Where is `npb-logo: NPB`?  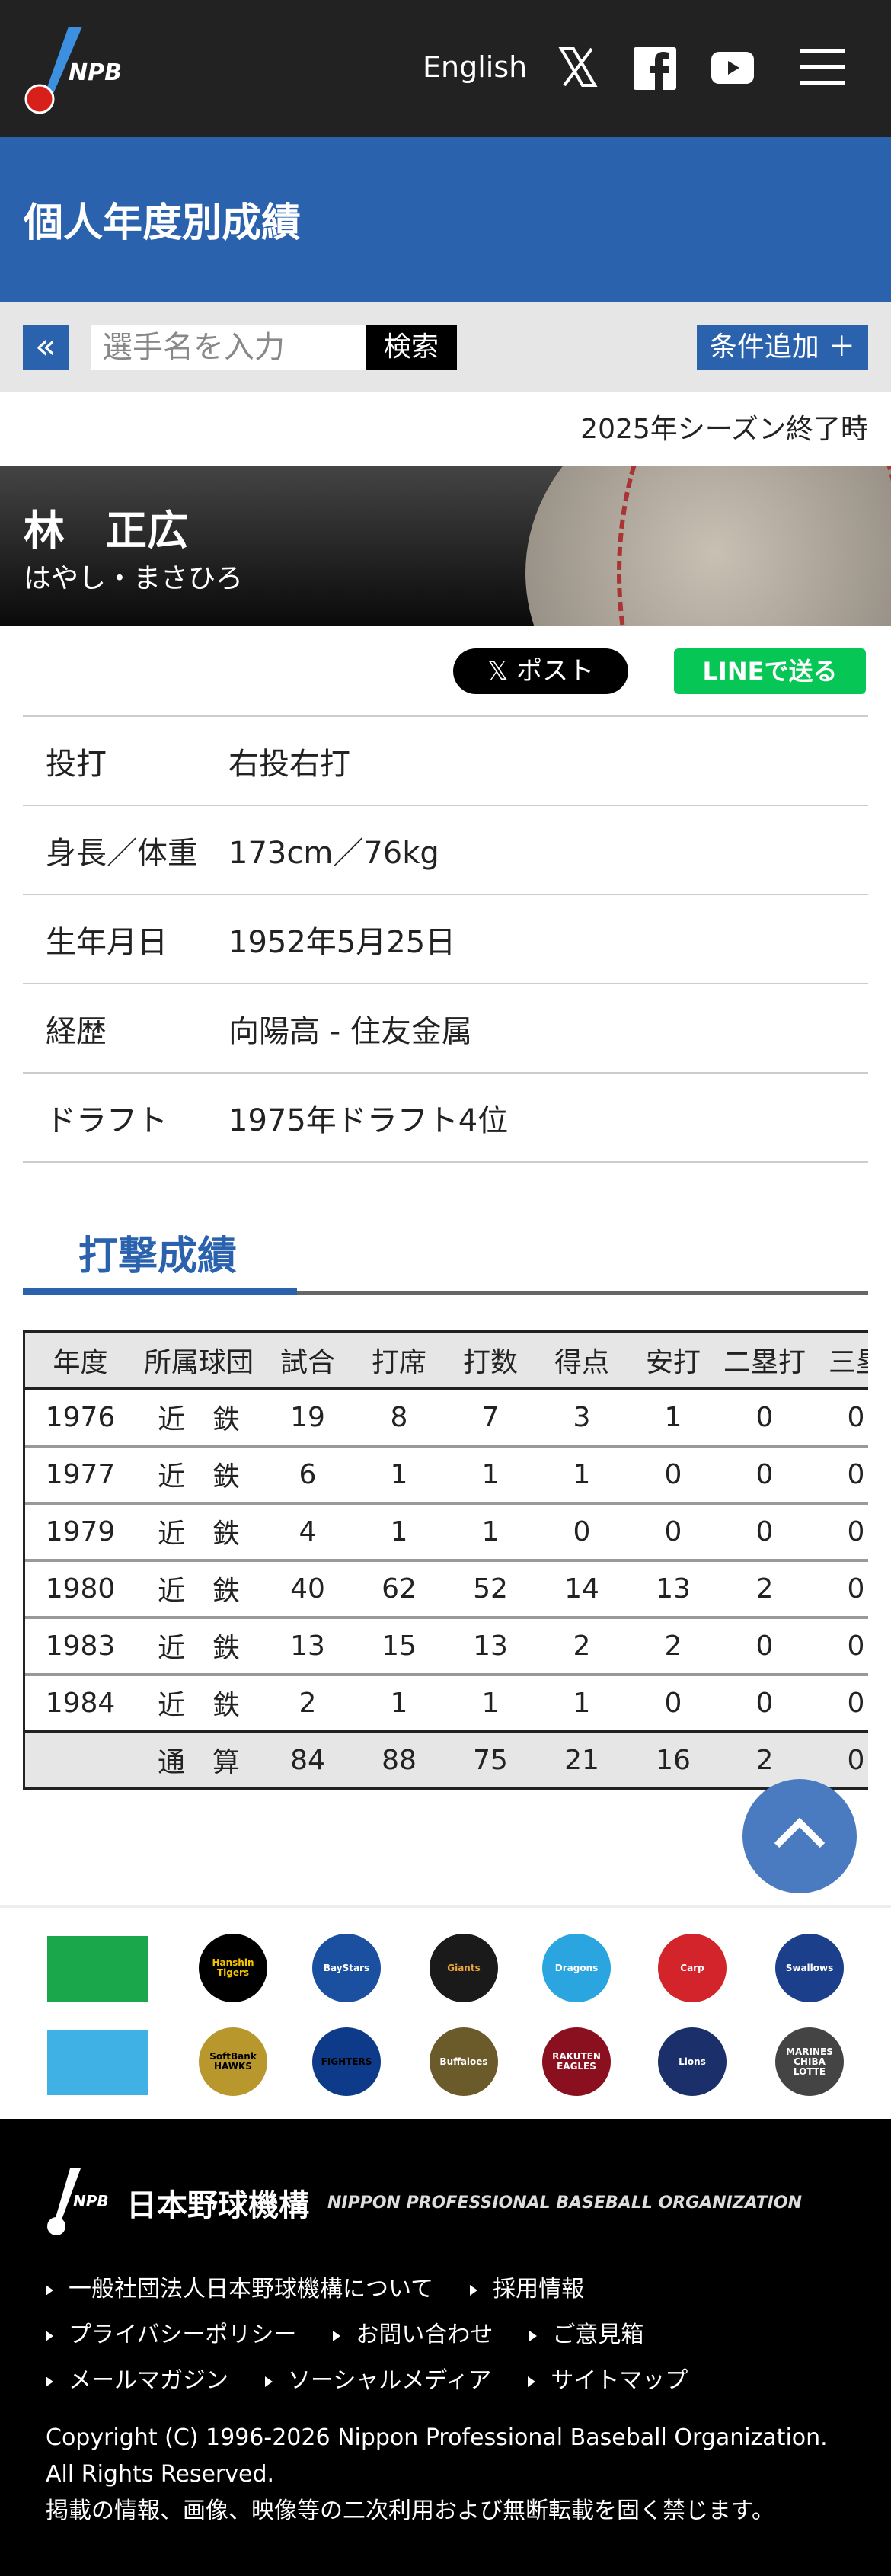 npb-logo: NPB is located at coordinates (80, 70).